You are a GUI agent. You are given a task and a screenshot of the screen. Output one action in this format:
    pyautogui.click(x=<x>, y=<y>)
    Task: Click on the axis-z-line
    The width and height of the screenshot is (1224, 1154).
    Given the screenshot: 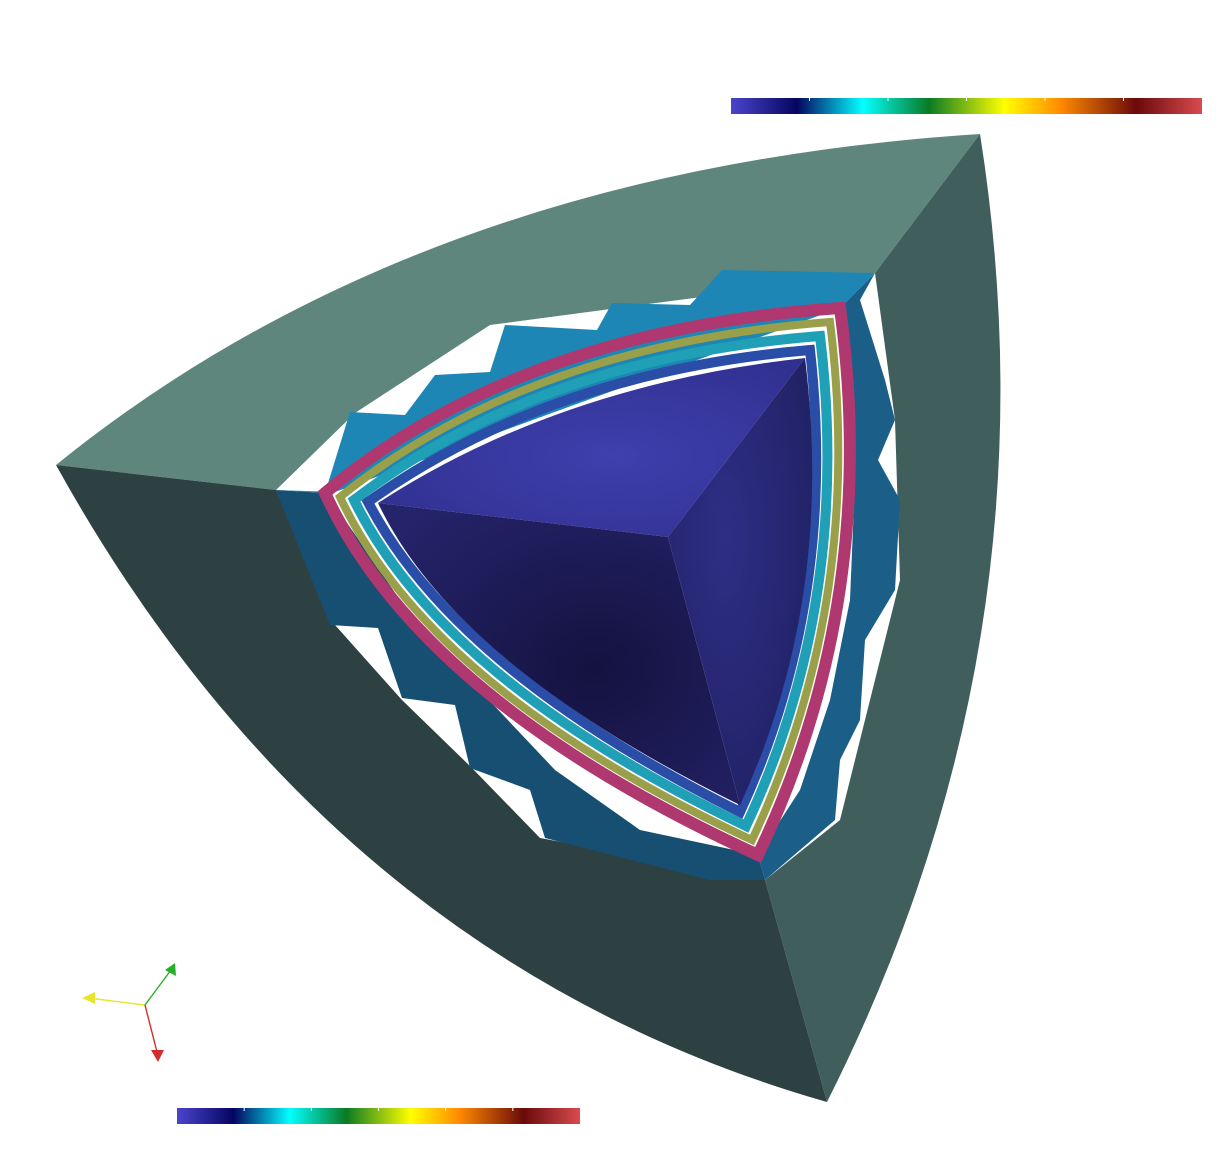 What is the action you would take?
    pyautogui.click(x=158, y=987)
    